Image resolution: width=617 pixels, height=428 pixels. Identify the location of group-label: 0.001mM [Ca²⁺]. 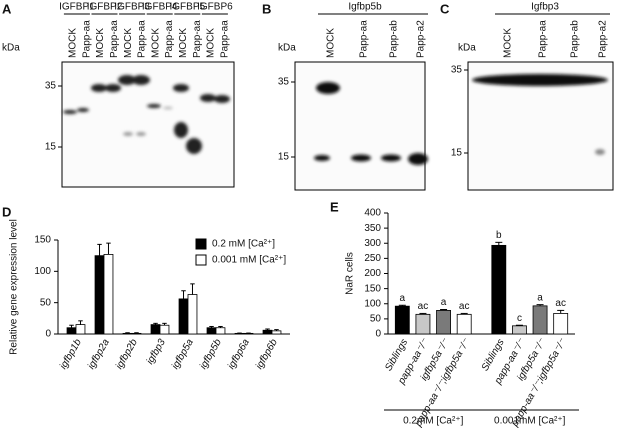
(530, 421).